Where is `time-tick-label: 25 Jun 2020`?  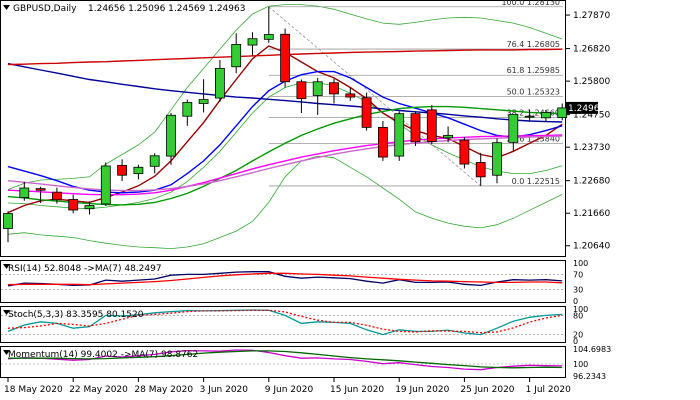 time-tick-label: 25 Jun 2020 is located at coordinates (487, 390).